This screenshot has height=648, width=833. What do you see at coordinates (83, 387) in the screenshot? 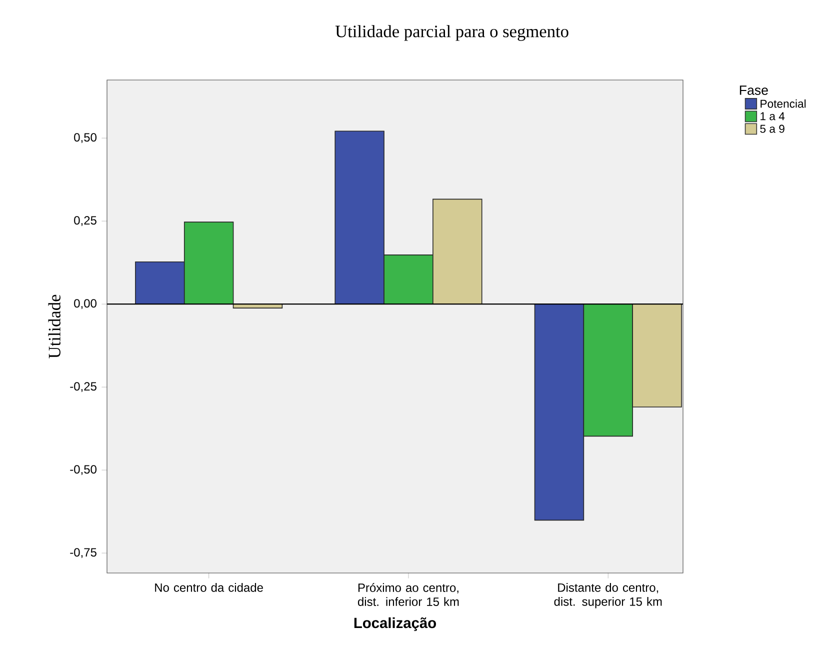
I see `y-tick-label: -0,25` at bounding box center [83, 387].